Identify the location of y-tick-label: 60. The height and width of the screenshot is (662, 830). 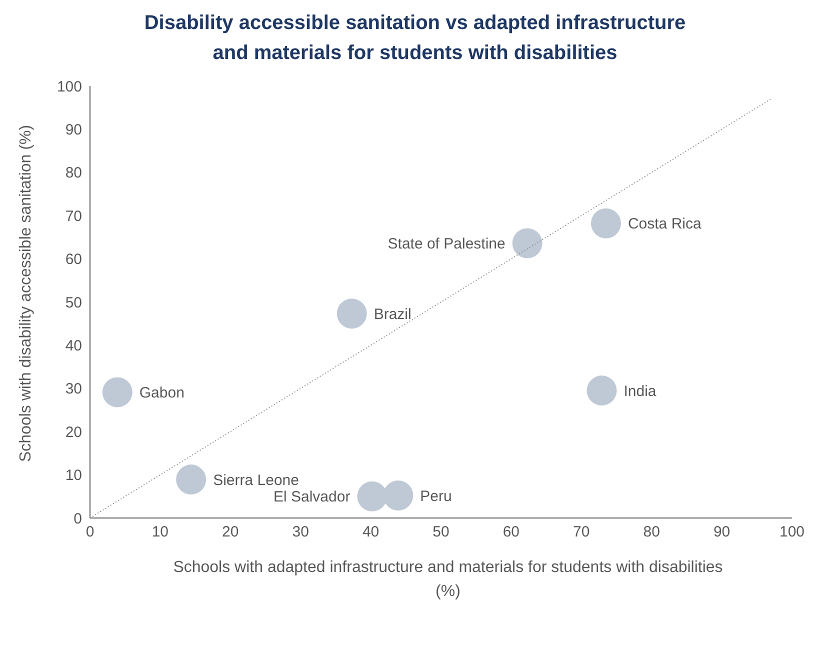
(73, 259).